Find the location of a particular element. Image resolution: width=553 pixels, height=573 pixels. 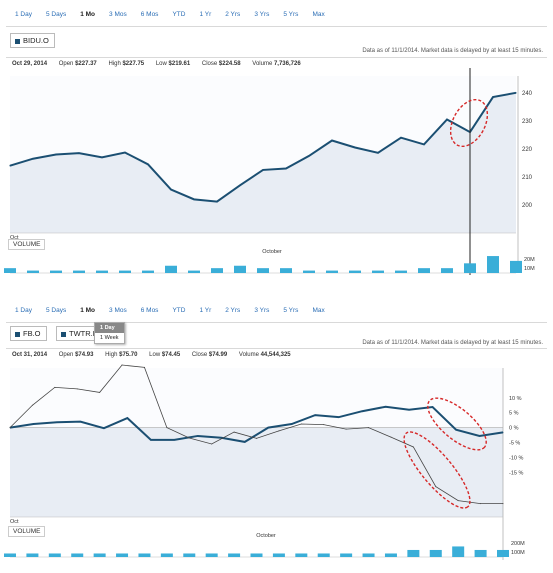

x-start-label: Oct is located at coordinates (14, 522).